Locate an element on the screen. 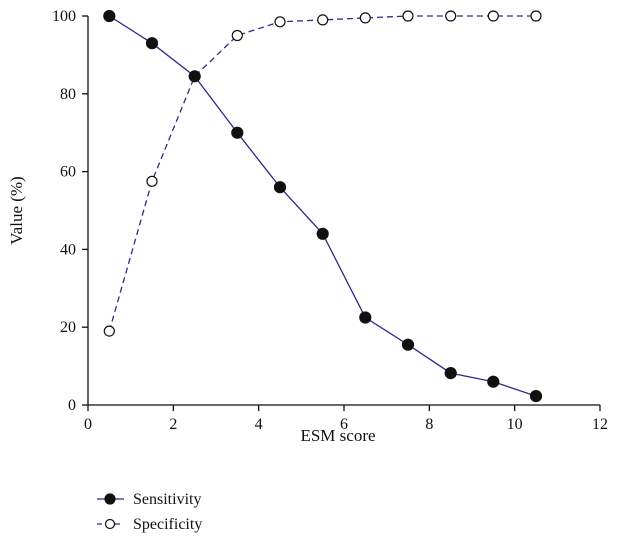 This screenshot has width=624, height=542. y-tick-label: 80 is located at coordinates (68, 94).